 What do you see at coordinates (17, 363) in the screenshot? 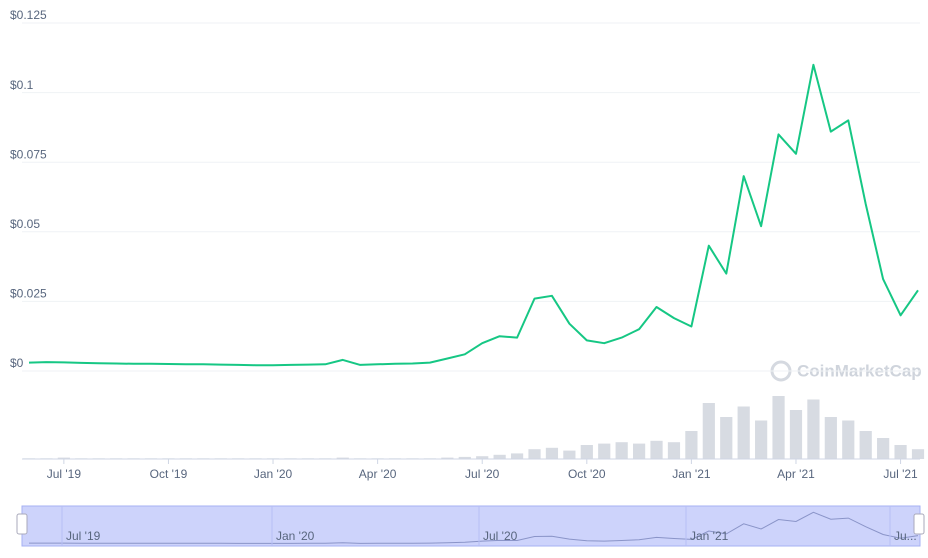
I see `y-tick-label: $0` at bounding box center [17, 363].